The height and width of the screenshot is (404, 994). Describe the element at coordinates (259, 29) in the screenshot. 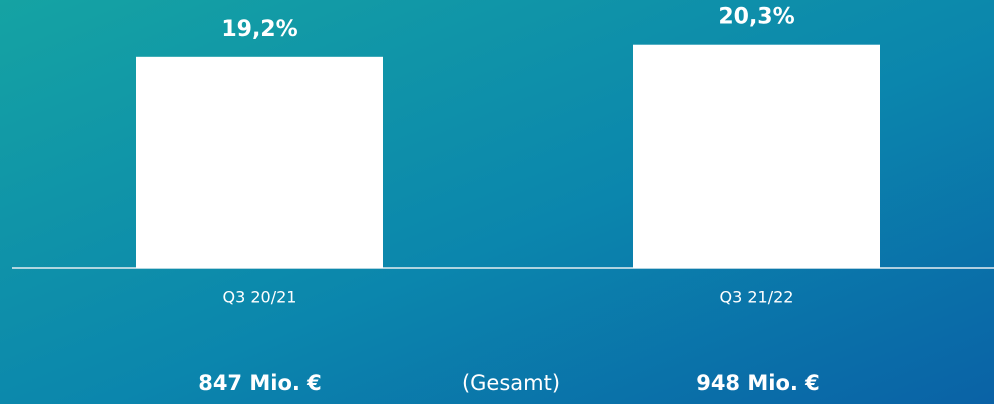

I see `value-label: 19,2%` at that location.